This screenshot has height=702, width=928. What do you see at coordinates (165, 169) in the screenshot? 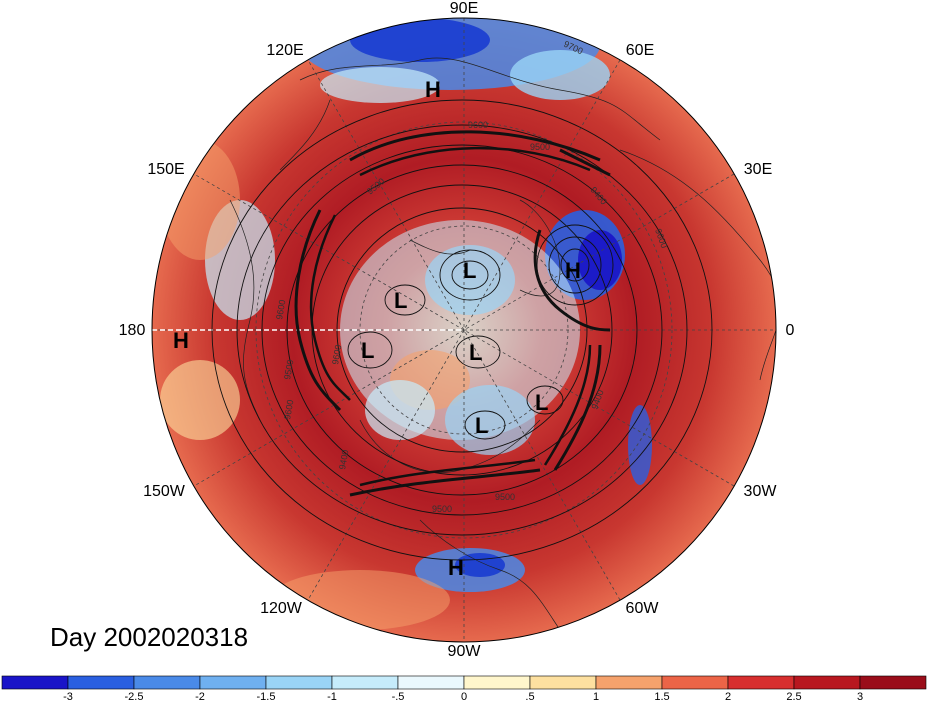
I see `lon-label-150e: 150E` at bounding box center [165, 169].